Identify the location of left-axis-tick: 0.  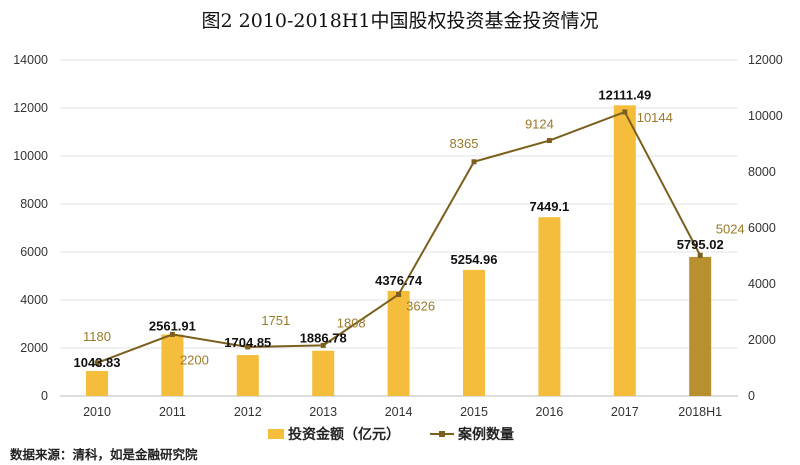
(44, 396).